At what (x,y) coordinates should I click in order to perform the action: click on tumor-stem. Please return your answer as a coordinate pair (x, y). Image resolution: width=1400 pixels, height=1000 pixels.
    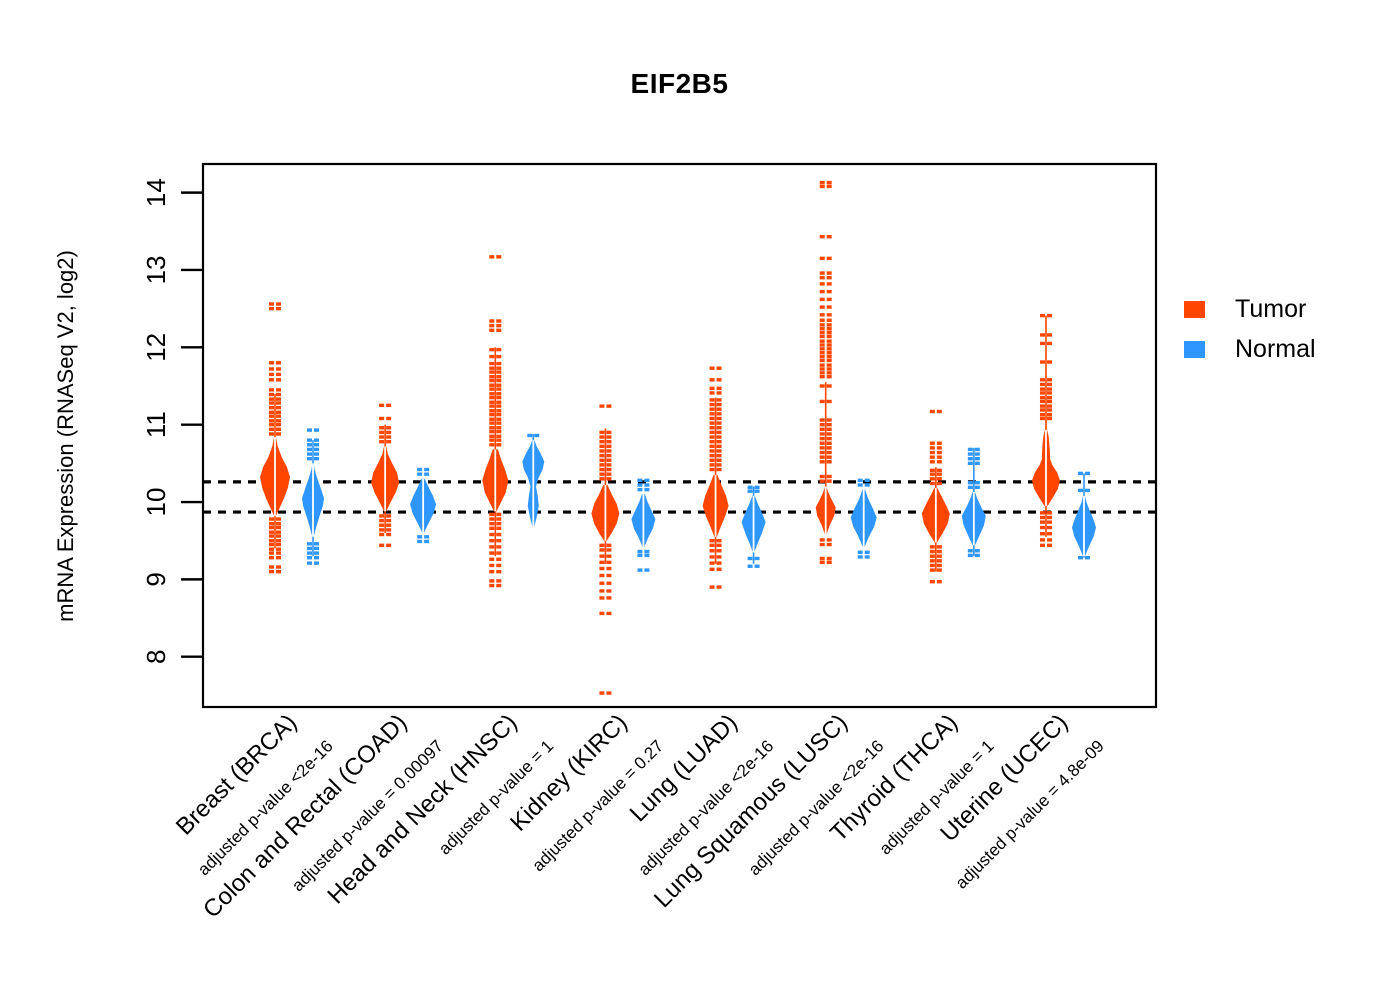
    Looking at the image, I should click on (1046, 347).